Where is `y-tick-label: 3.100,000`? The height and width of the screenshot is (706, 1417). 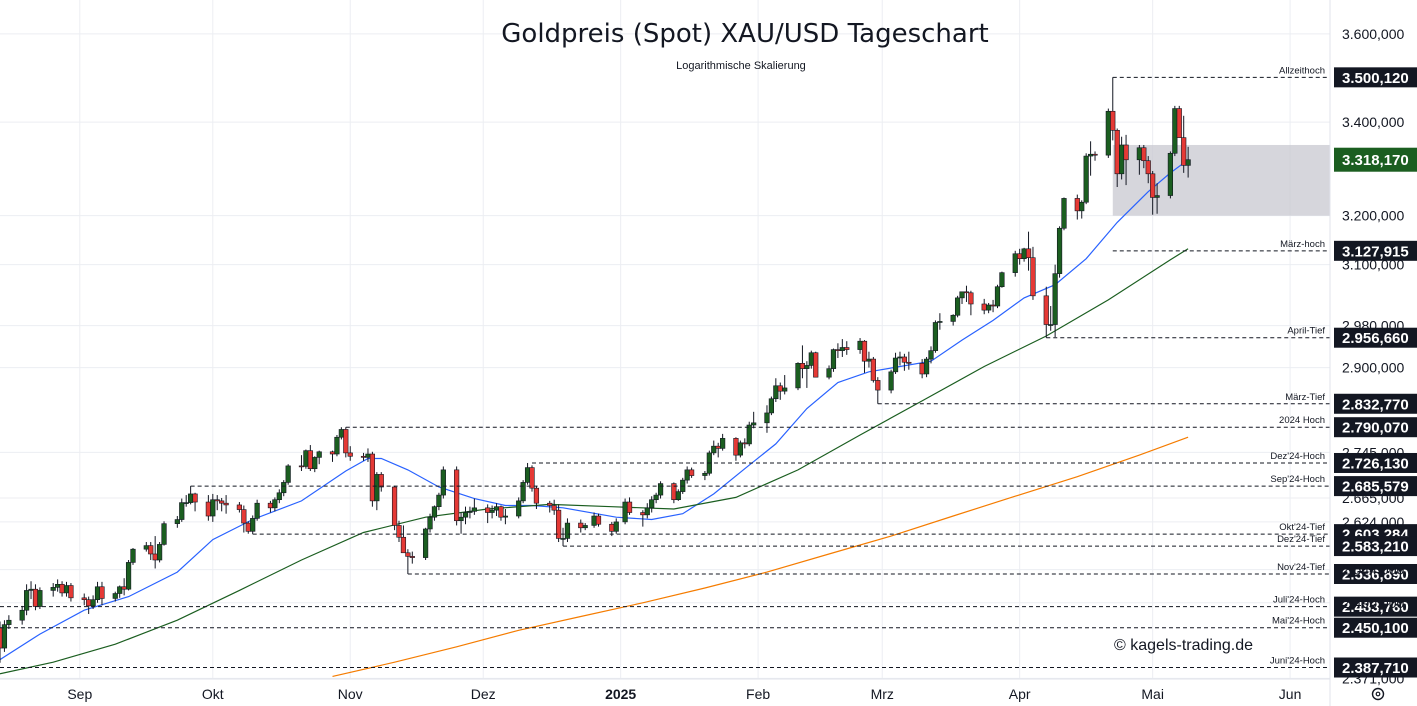
y-tick-label: 3.100,000 is located at coordinates (1373, 265).